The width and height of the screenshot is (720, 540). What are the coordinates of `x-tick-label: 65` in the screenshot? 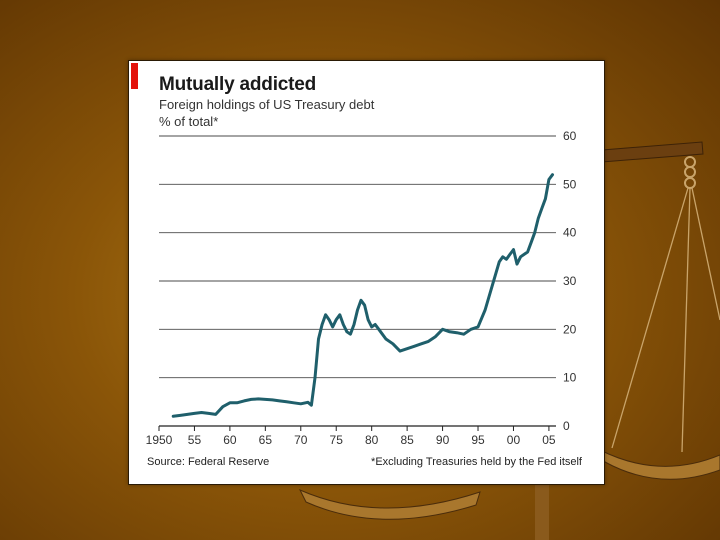 It's located at (266, 440).